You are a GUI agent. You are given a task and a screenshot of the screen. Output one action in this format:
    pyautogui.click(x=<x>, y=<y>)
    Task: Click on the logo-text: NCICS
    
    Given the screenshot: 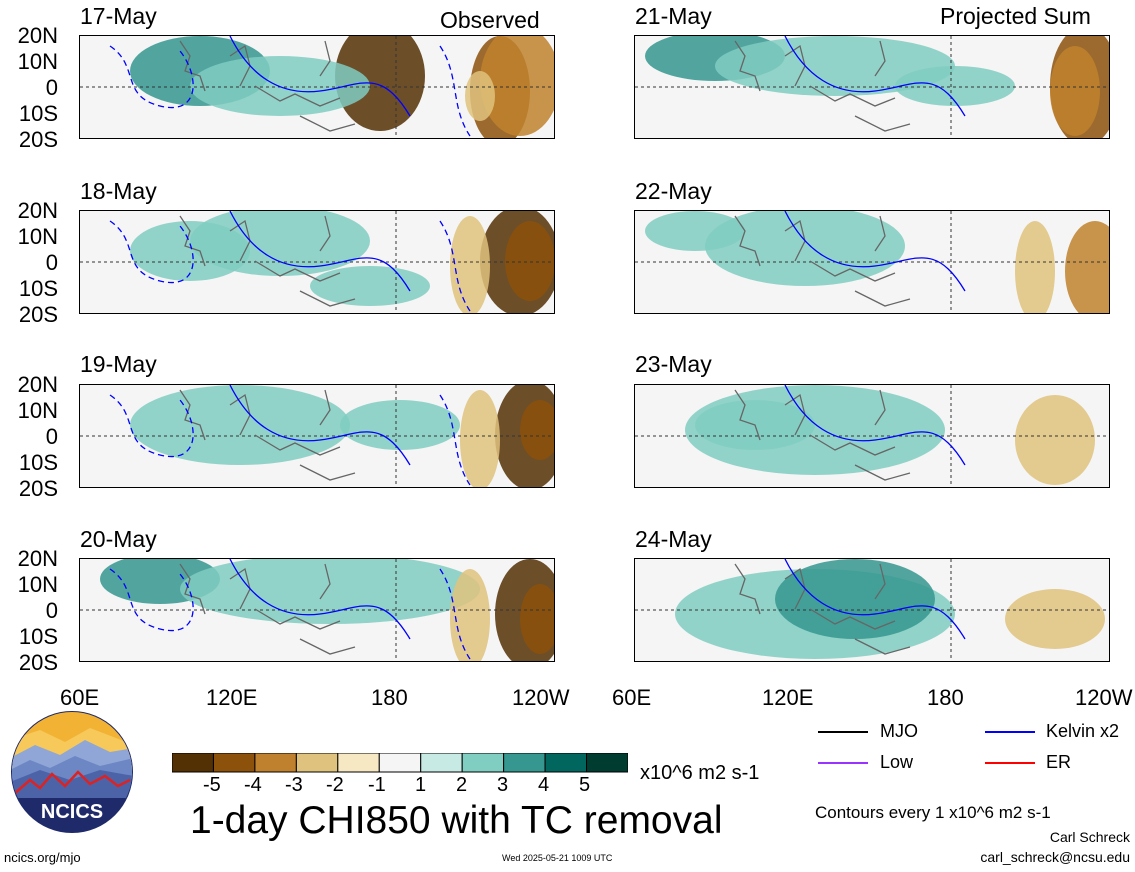 What is the action you would take?
    pyautogui.click(x=72, y=812)
    